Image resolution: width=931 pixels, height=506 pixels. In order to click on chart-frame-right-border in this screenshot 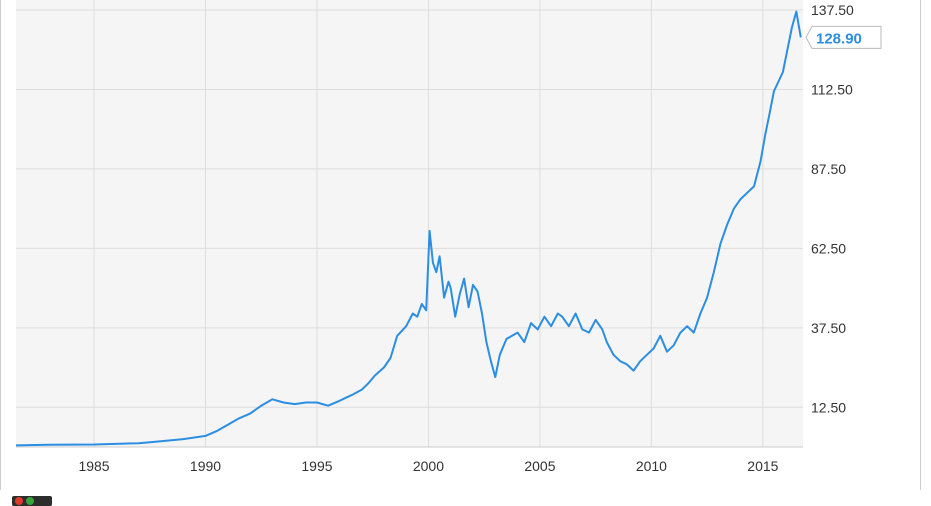, I will do `click(920, 245)`.